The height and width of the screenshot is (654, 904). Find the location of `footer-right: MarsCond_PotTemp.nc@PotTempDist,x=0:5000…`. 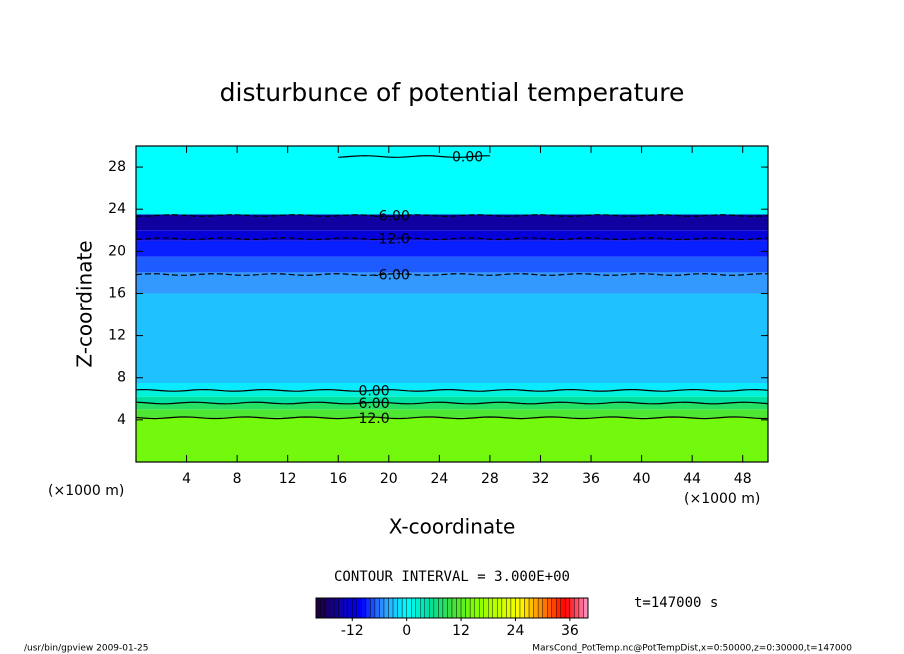

footer-right: MarsCond_PotTemp.nc@PotTempDist,x=0:5000… is located at coordinates (692, 649).